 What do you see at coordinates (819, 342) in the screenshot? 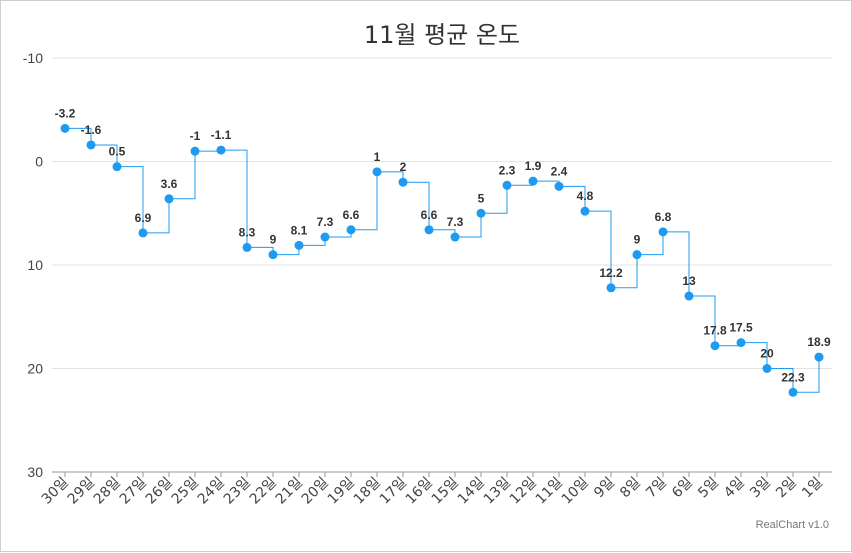
I see `data-label: 18.9` at bounding box center [819, 342].